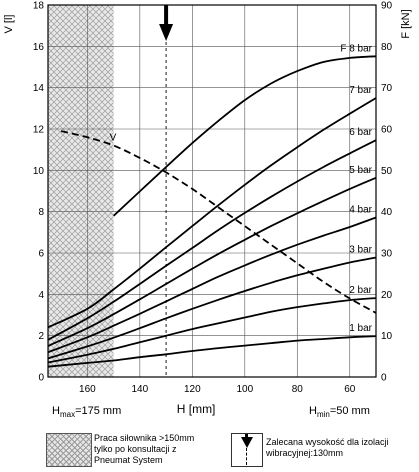  Describe the element at coordinates (39, 6) in the screenshot. I see `y-tick-left-label: 18` at that location.